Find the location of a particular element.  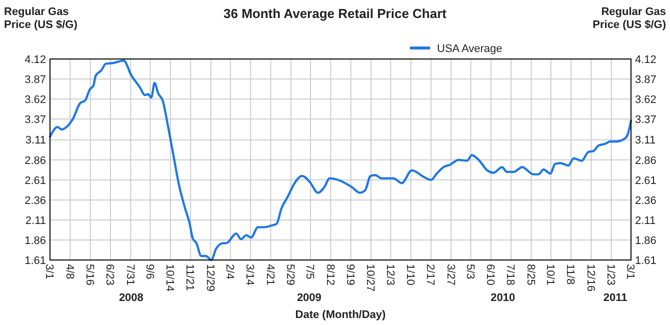

y-tick-label: 2.86 is located at coordinates (35, 160).